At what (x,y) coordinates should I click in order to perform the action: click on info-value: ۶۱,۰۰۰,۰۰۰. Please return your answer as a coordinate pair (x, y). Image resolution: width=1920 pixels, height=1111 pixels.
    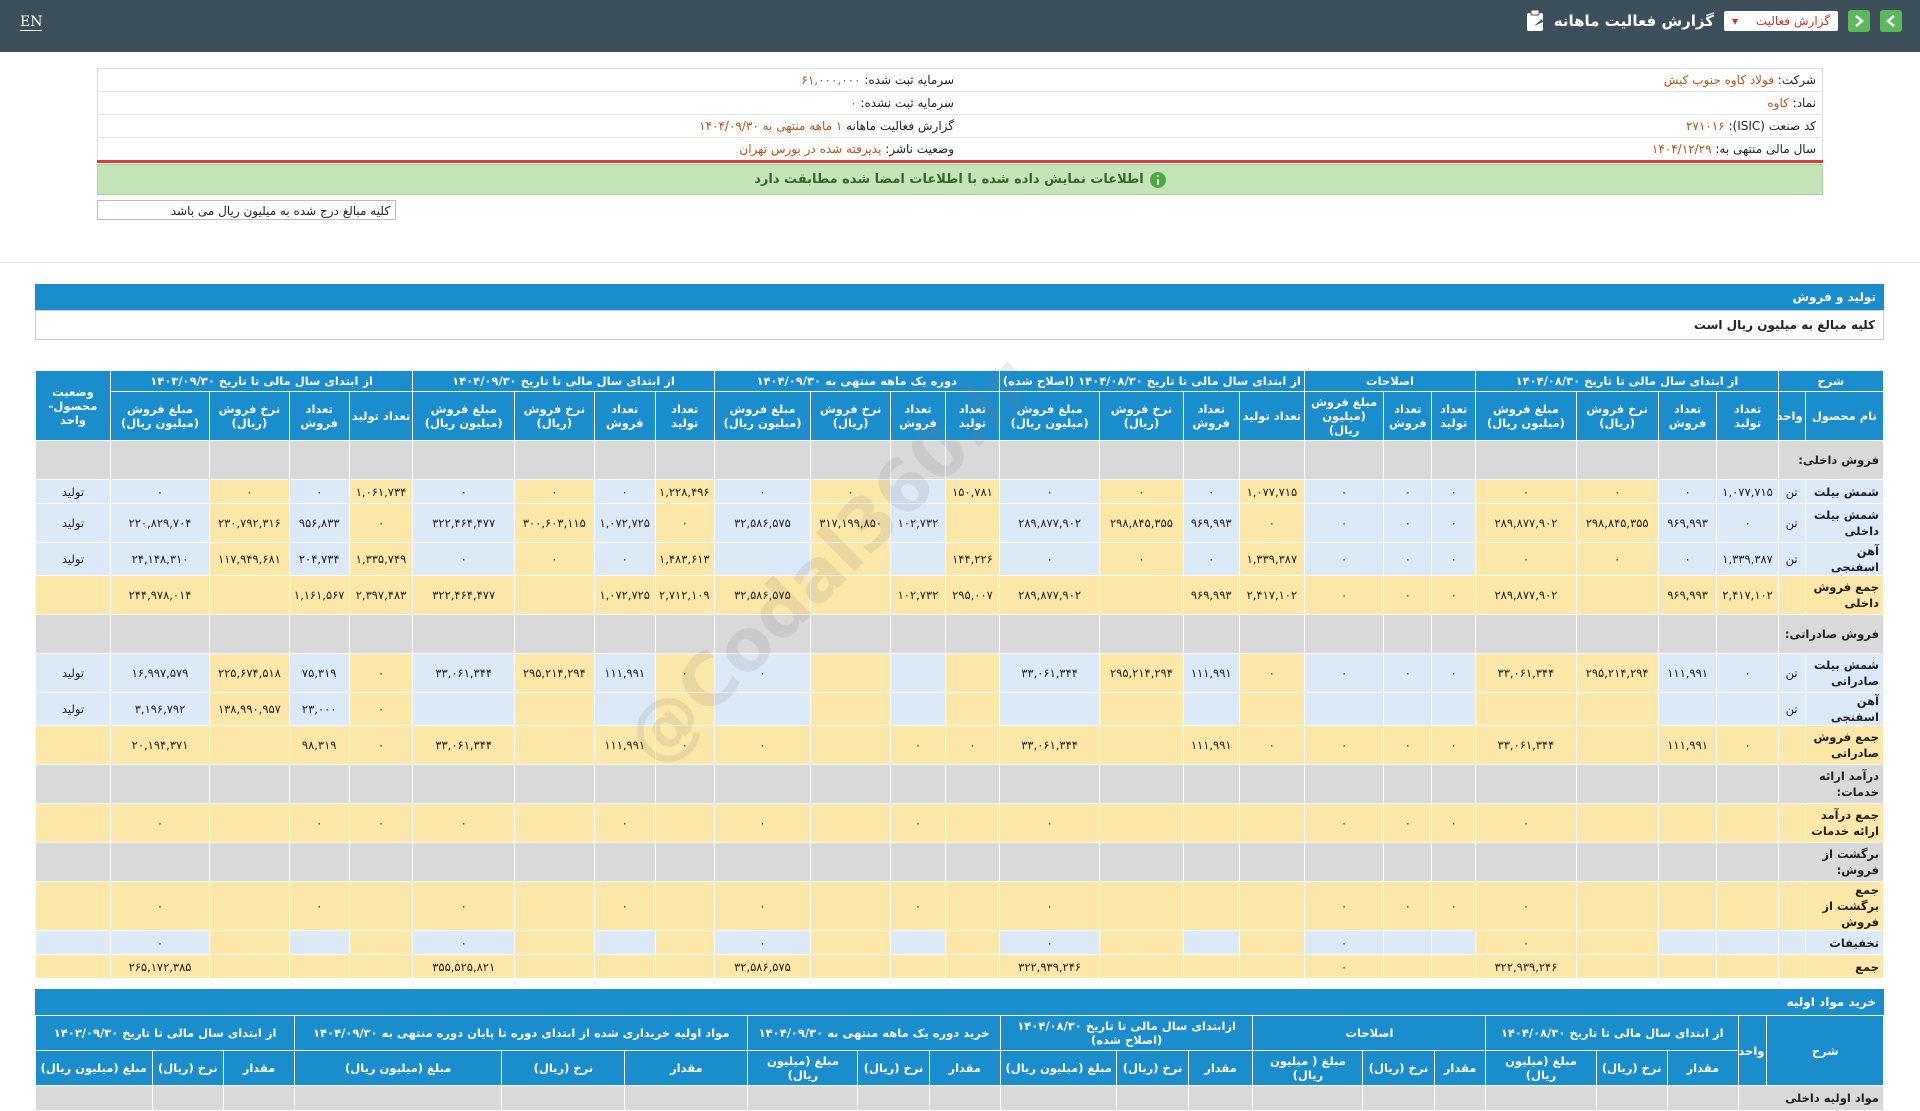
    Looking at the image, I should click on (831, 80).